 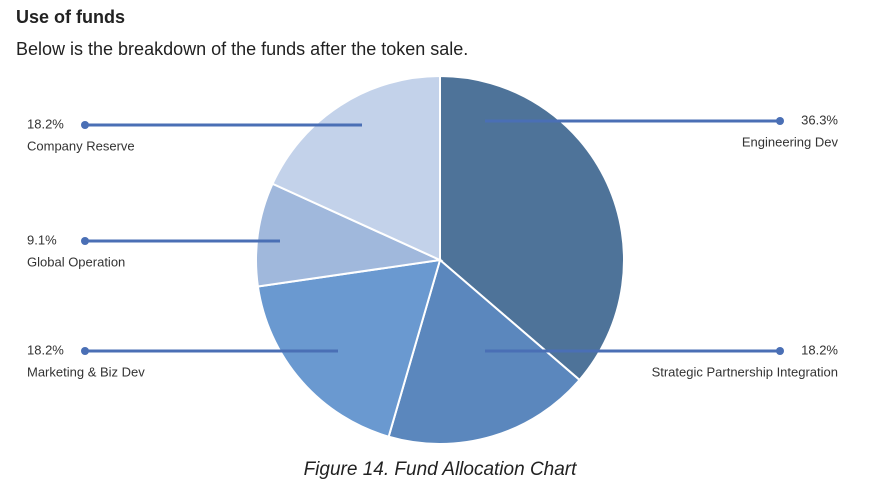 I want to click on caption: Figure 14. Fund Allocation Chart, so click(x=441, y=469).